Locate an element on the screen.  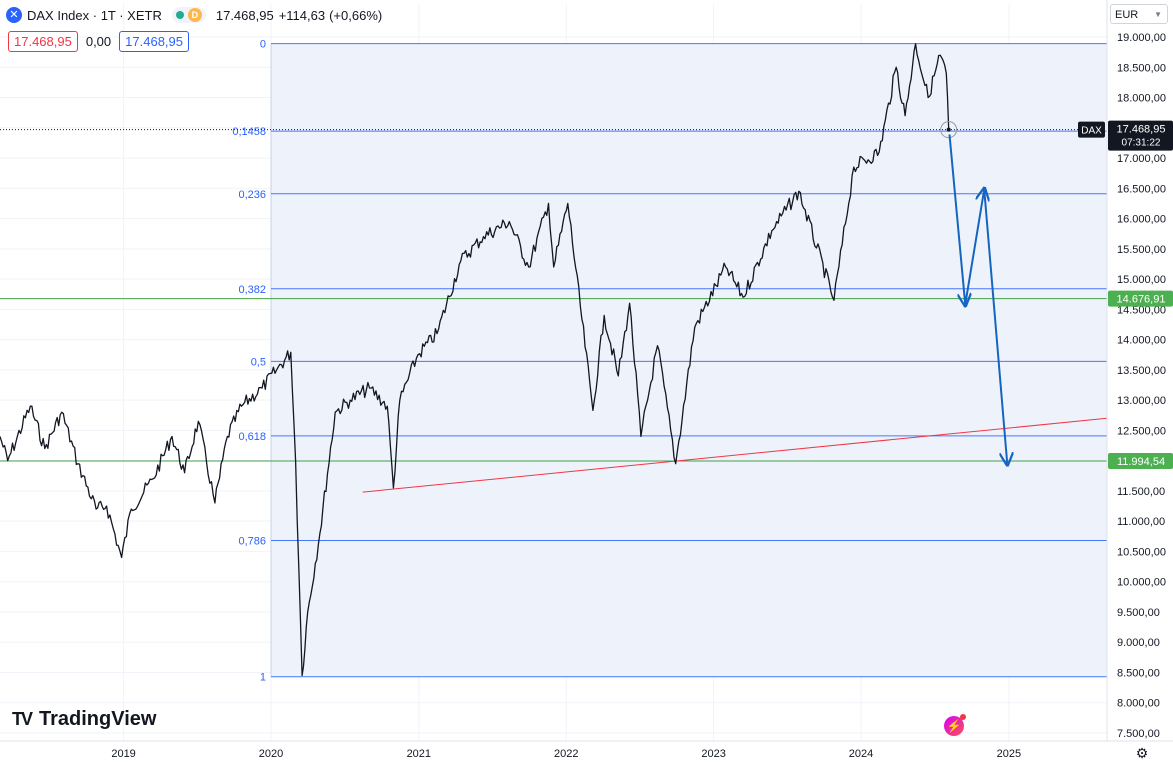
support-price-label: 14.676,91 is located at coordinates (1141, 300).